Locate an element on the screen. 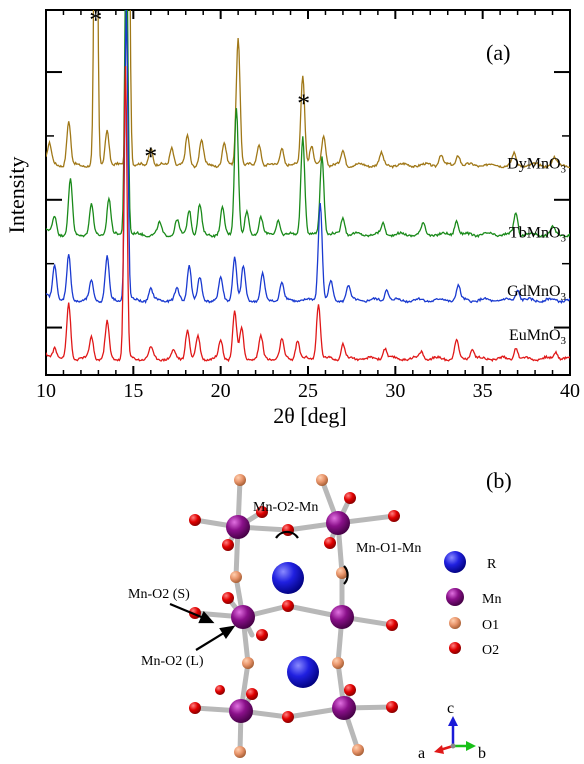 The height and width of the screenshot is (764, 584). panel-b-label: (b) is located at coordinates (499, 480).